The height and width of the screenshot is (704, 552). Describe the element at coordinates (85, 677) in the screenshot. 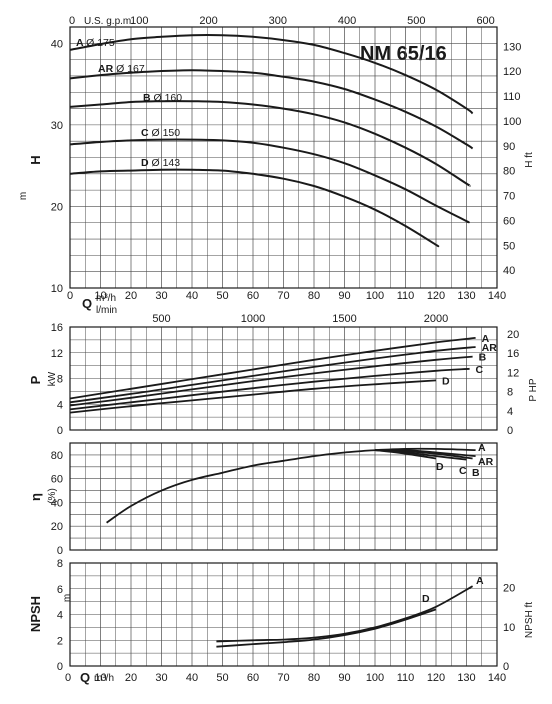

I see `bottom-q-axis-label: Q` at that location.